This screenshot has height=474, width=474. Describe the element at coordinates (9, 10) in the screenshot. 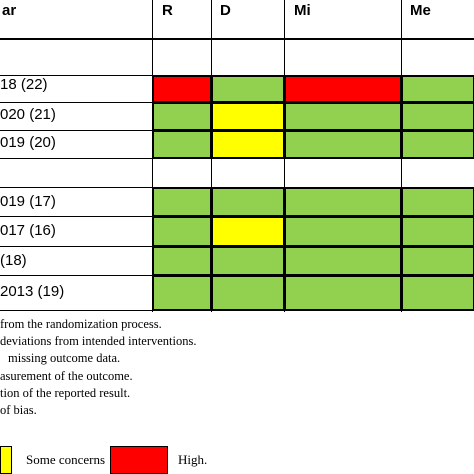

I see `header-study: ar` at that location.